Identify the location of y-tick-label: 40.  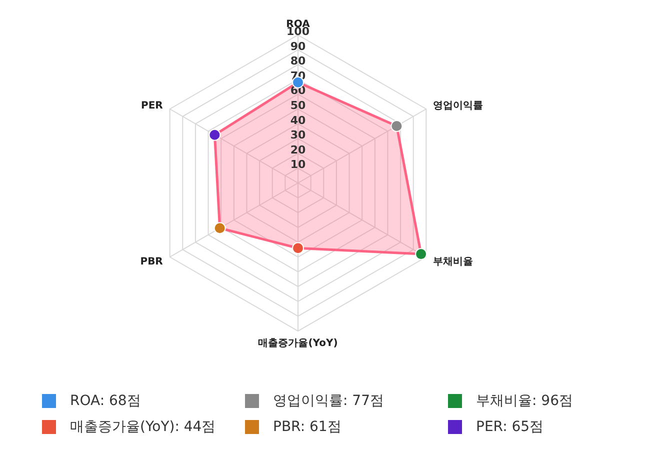
(298, 120).